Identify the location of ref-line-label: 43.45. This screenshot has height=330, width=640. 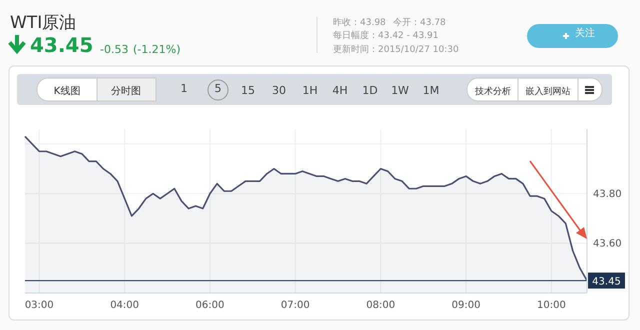
(606, 282).